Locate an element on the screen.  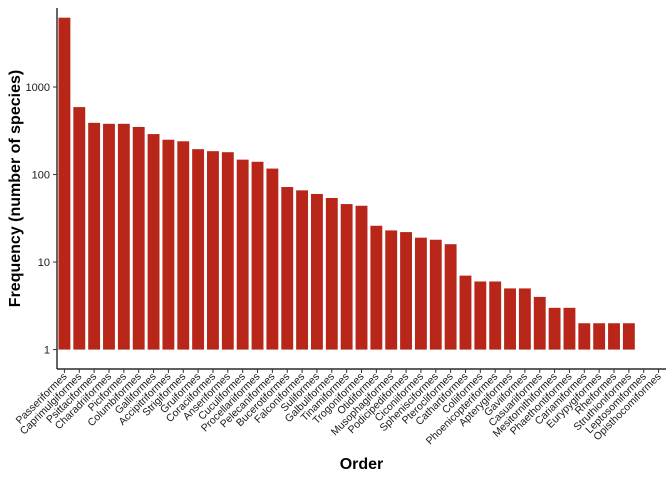
bar-bucerotiformes is located at coordinates (287, 268).